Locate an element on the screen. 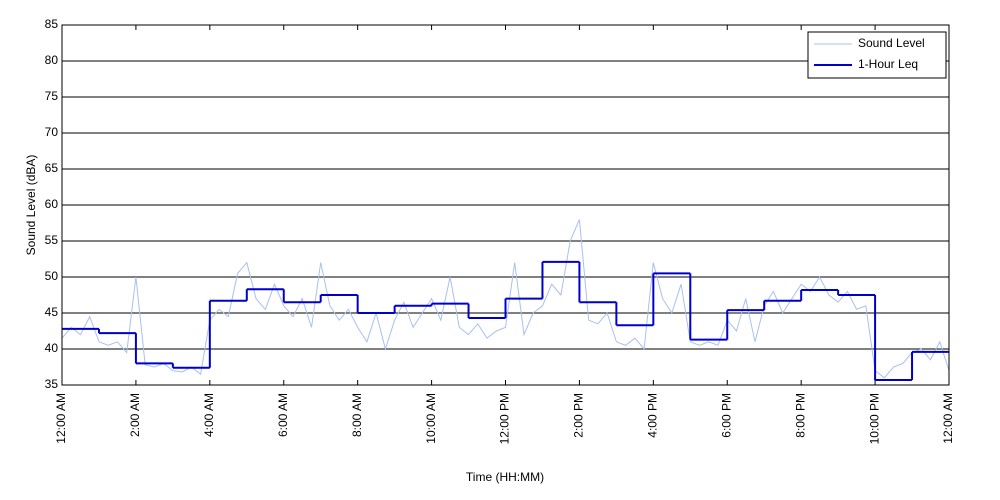 The height and width of the screenshot is (500, 1000). x-tick-label: 6:00 AM is located at coordinates (283, 415).